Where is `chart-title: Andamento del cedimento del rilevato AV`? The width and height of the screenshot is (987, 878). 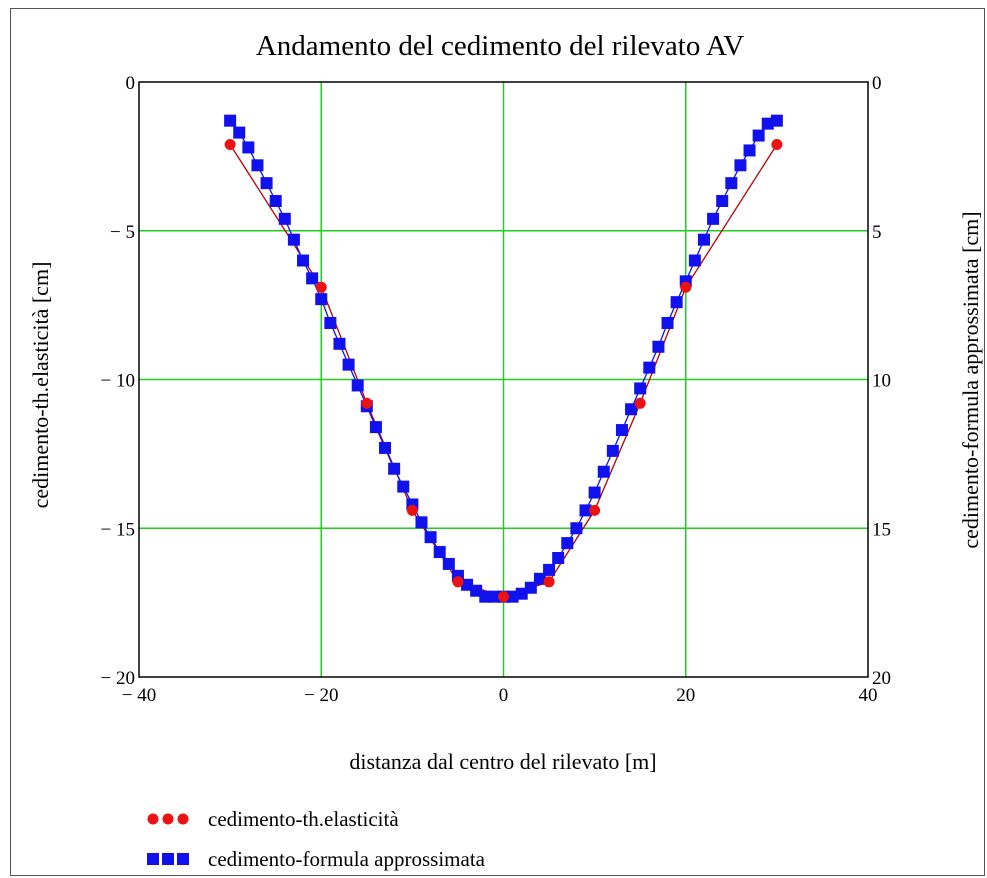 chart-title: Andamento del cedimento del rilevato AV is located at coordinates (500, 46).